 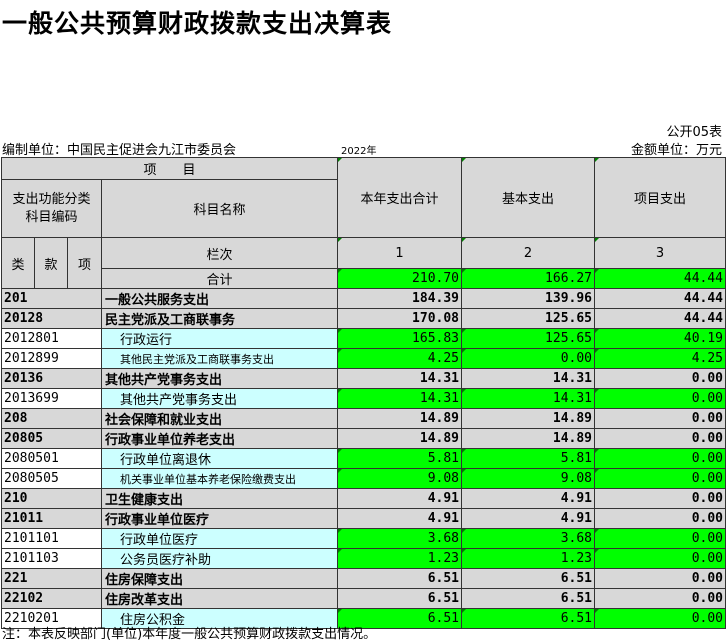 What do you see at coordinates (51, 618) in the screenshot?
I see `subject-code: 2210201` at bounding box center [51, 618].